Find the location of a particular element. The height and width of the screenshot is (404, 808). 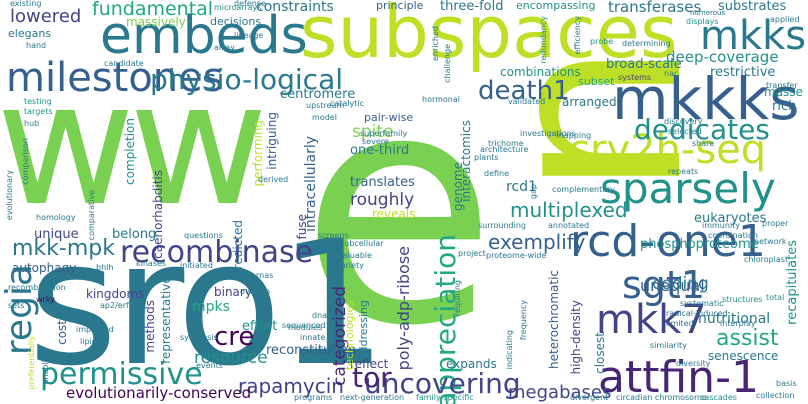

word-multiplexed: multiplexed is located at coordinates (569, 210).